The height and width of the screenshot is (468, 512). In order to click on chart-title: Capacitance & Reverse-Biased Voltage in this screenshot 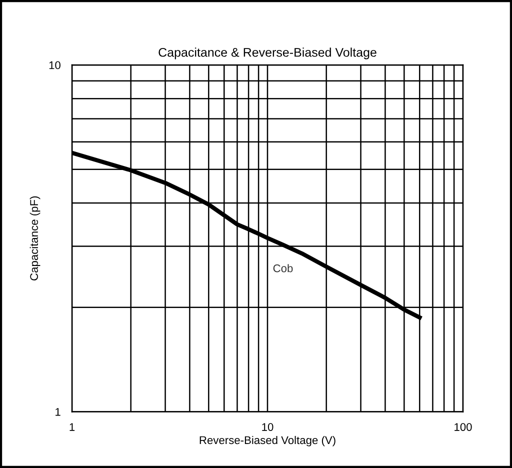, I will do `click(267, 54)`.